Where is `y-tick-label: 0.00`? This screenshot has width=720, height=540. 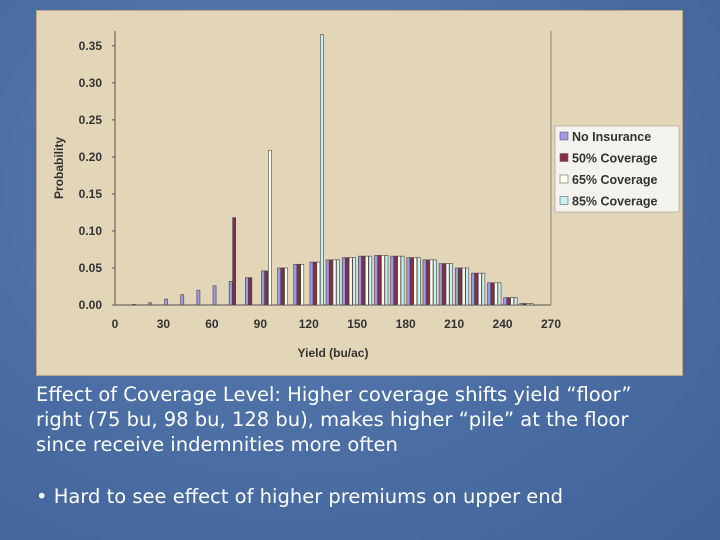
y-tick-label: 0.00 is located at coordinates (91, 305).